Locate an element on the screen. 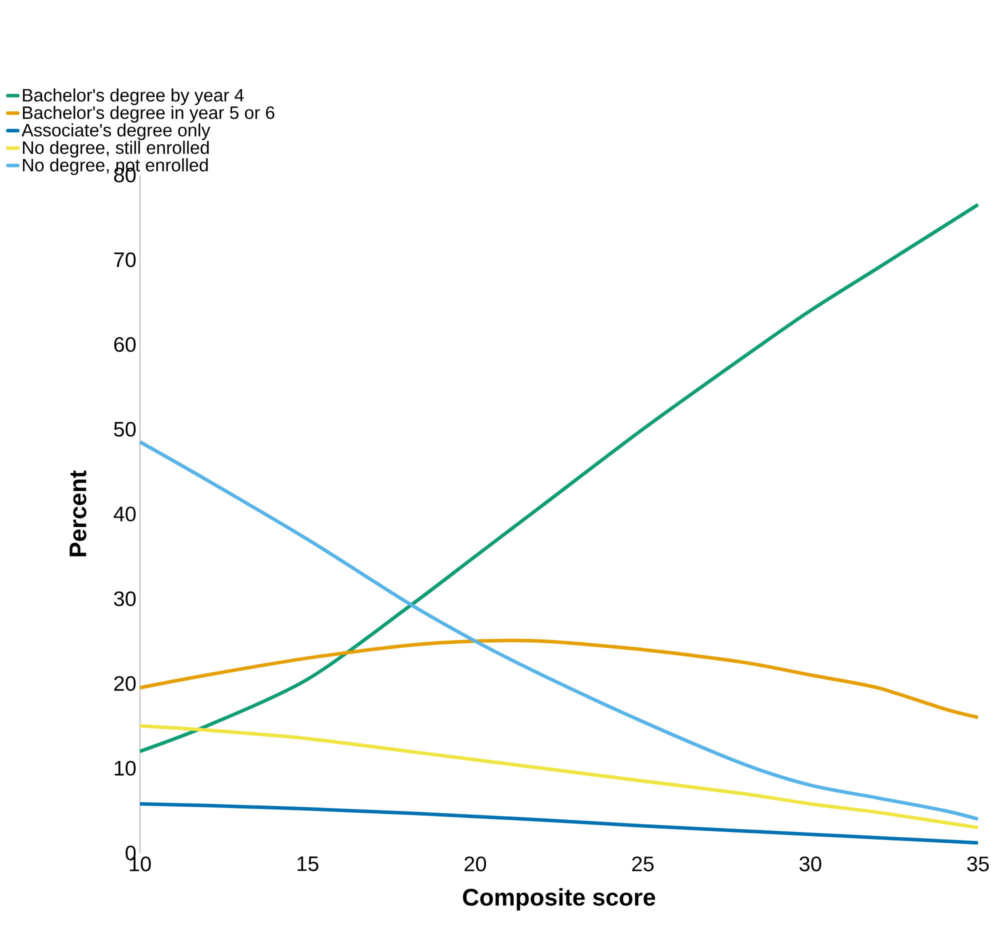 The image size is (995, 950). y-tick-label: 50 is located at coordinates (125, 429).